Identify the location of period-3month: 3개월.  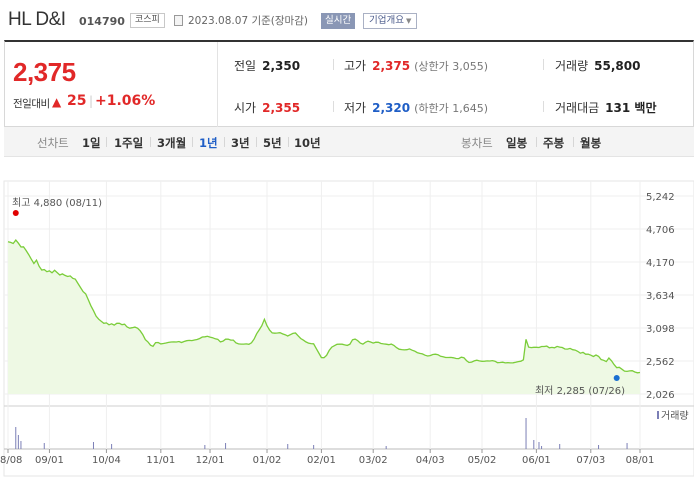
(172, 143).